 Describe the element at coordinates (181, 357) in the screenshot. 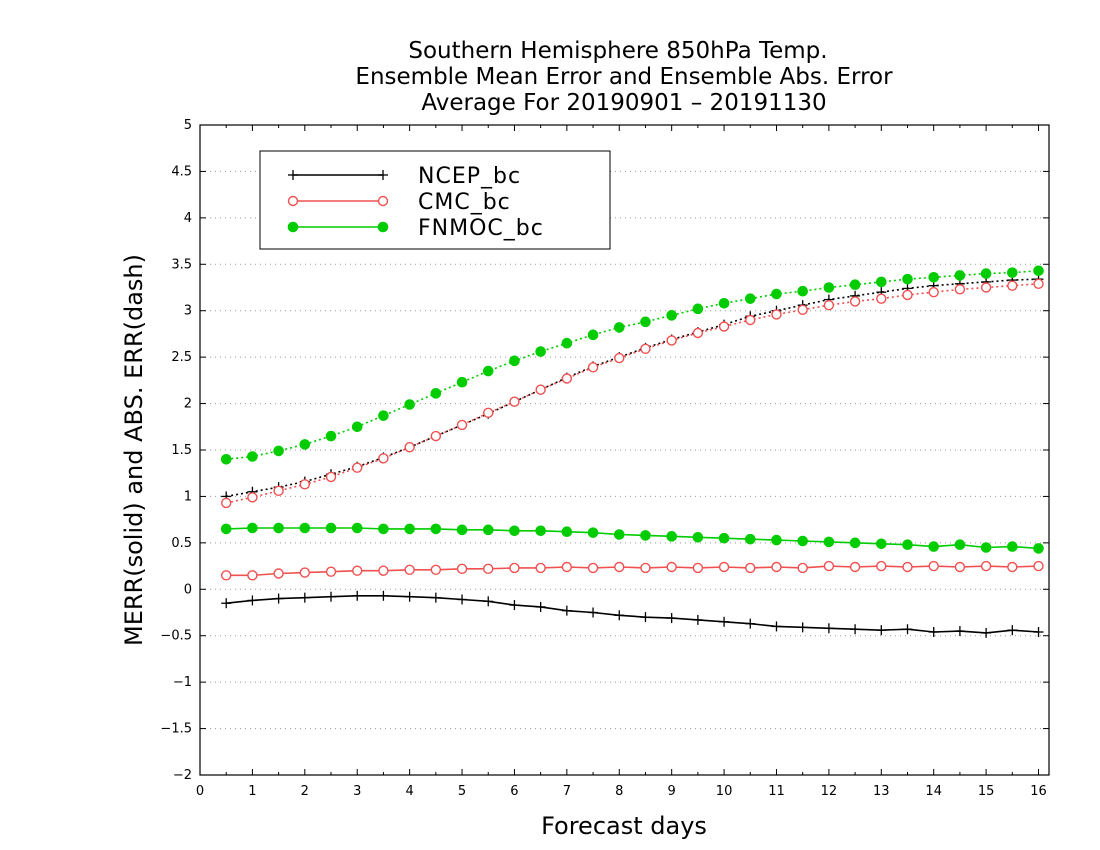

I see `y-tick-label: 2.5` at that location.